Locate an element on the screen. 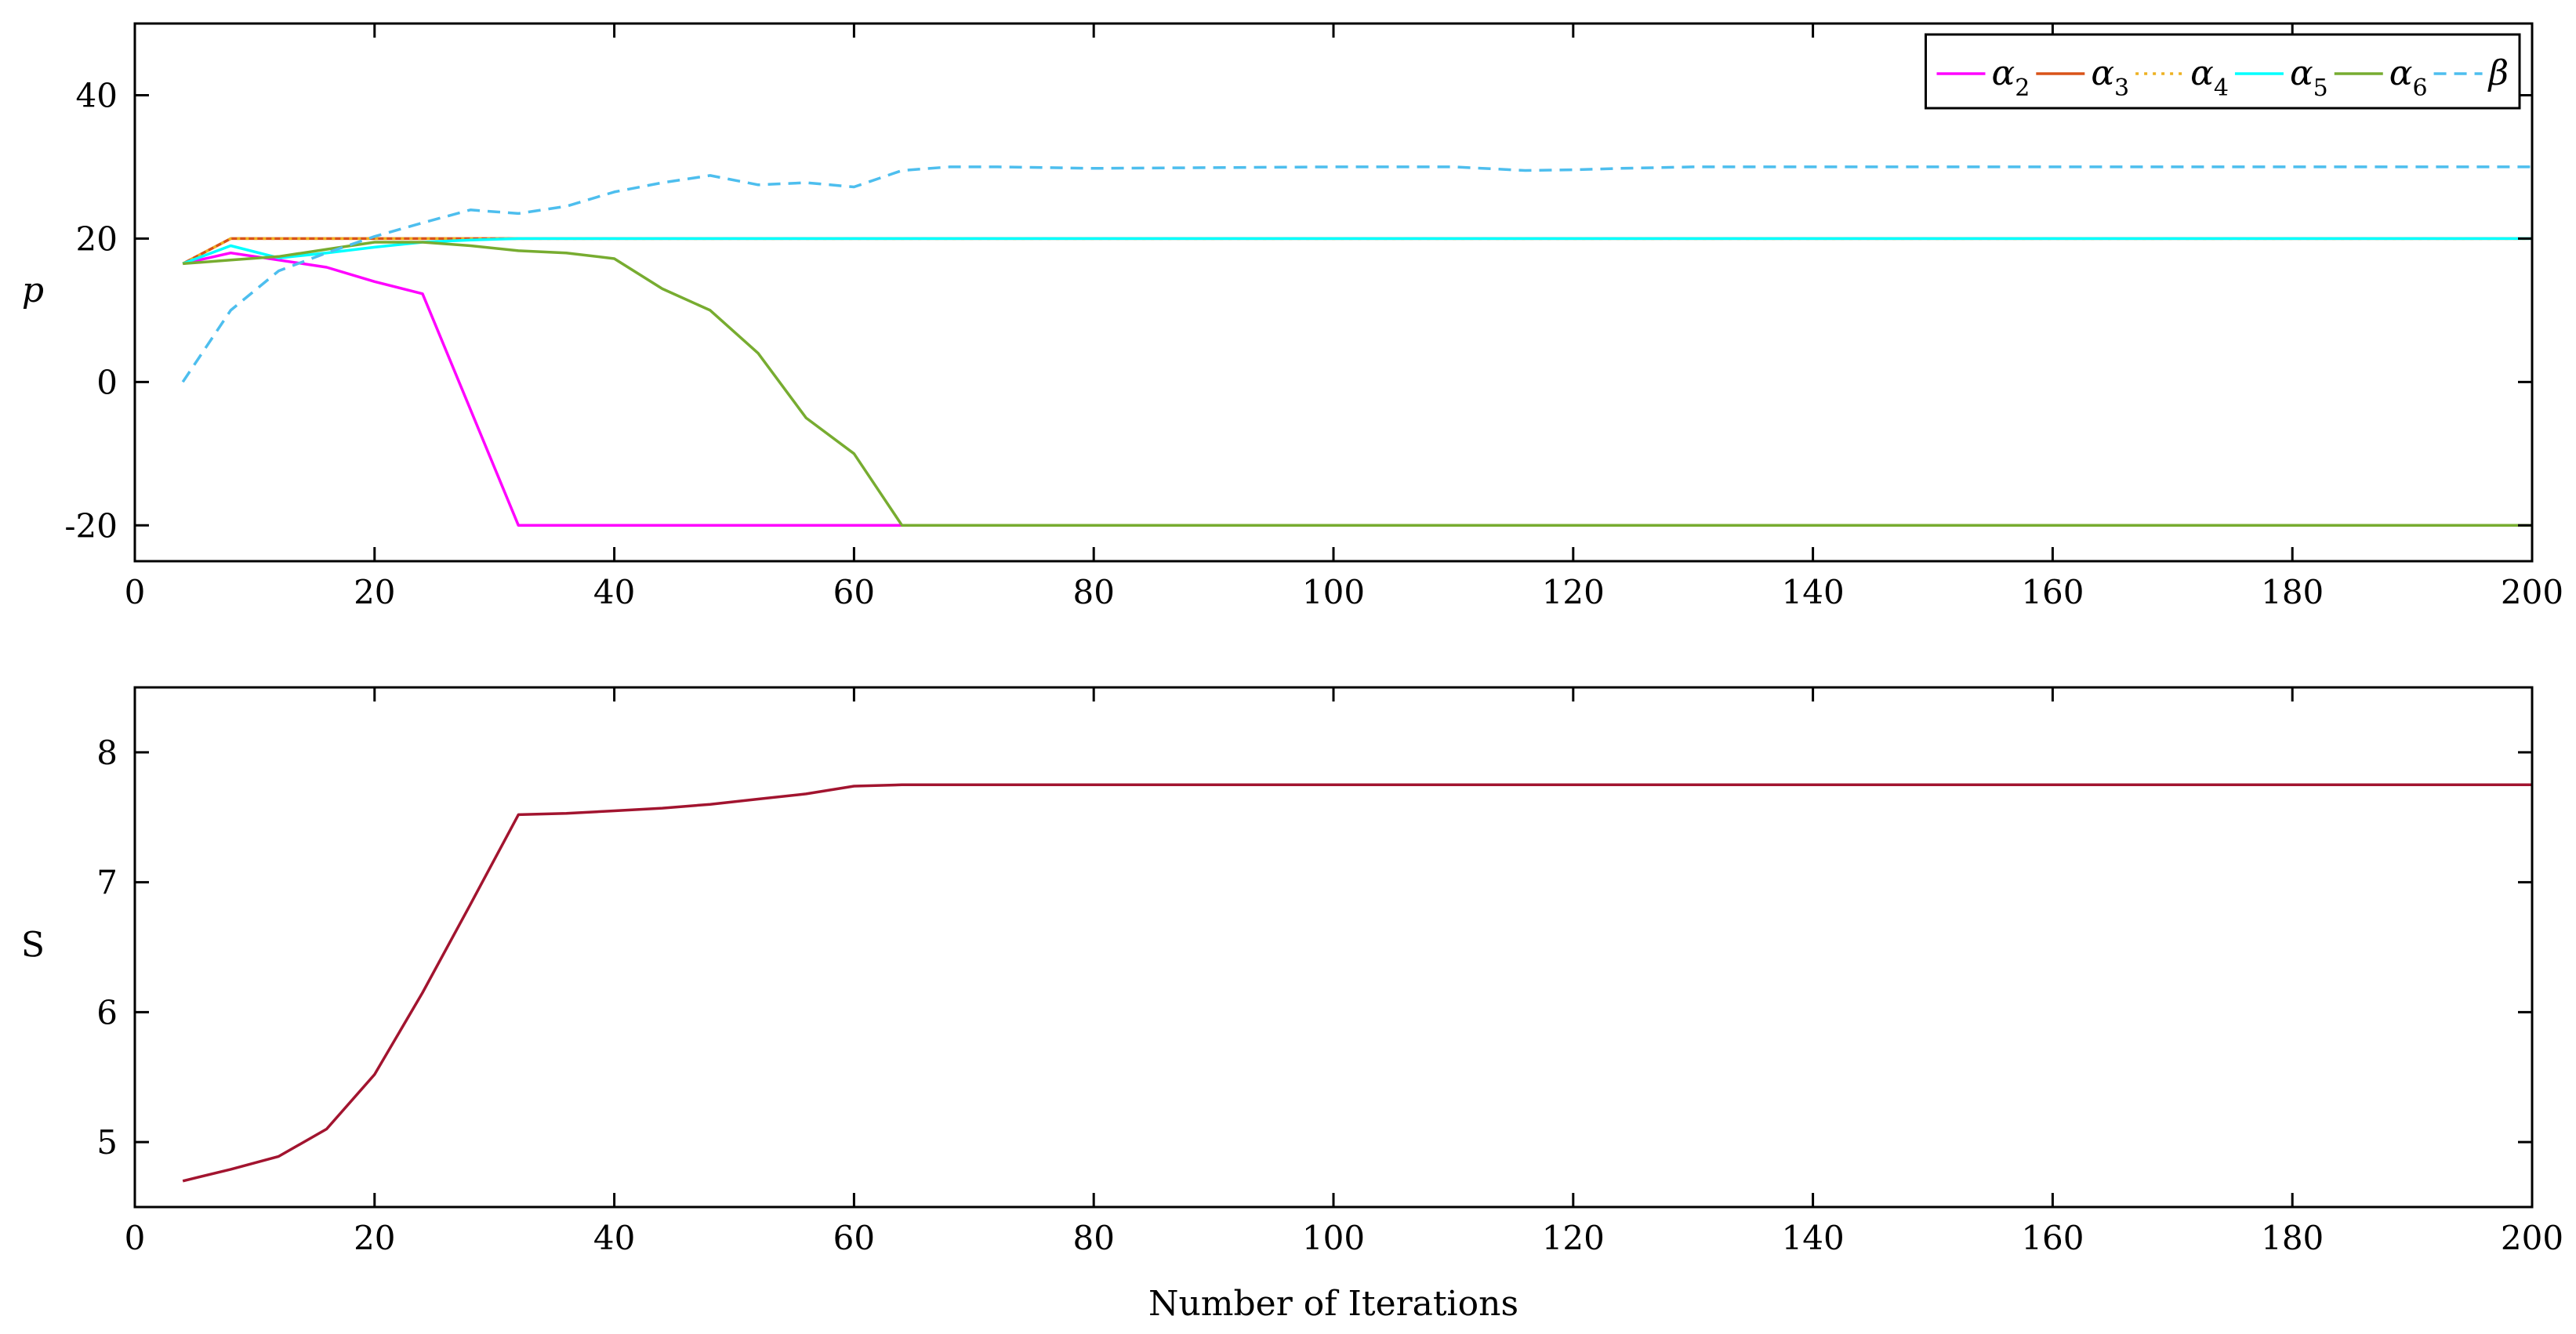 This screenshot has width=2576, height=1334. y-tick-label: 6 is located at coordinates (107, 1012).